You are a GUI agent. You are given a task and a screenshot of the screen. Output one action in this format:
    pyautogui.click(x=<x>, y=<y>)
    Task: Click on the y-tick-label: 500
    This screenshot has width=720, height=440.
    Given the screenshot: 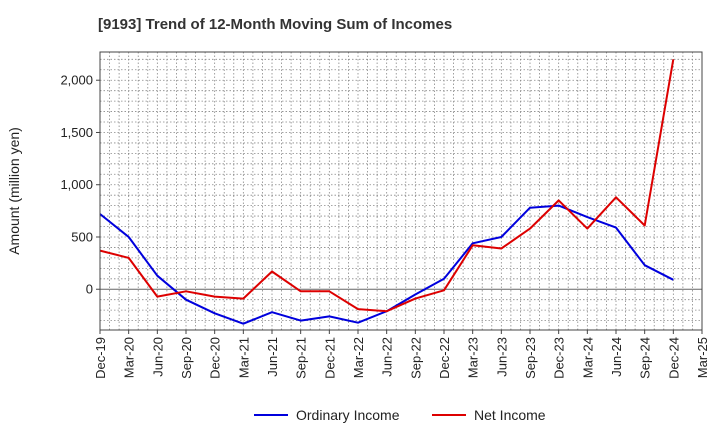 What is the action you would take?
    pyautogui.click(x=82, y=236)
    